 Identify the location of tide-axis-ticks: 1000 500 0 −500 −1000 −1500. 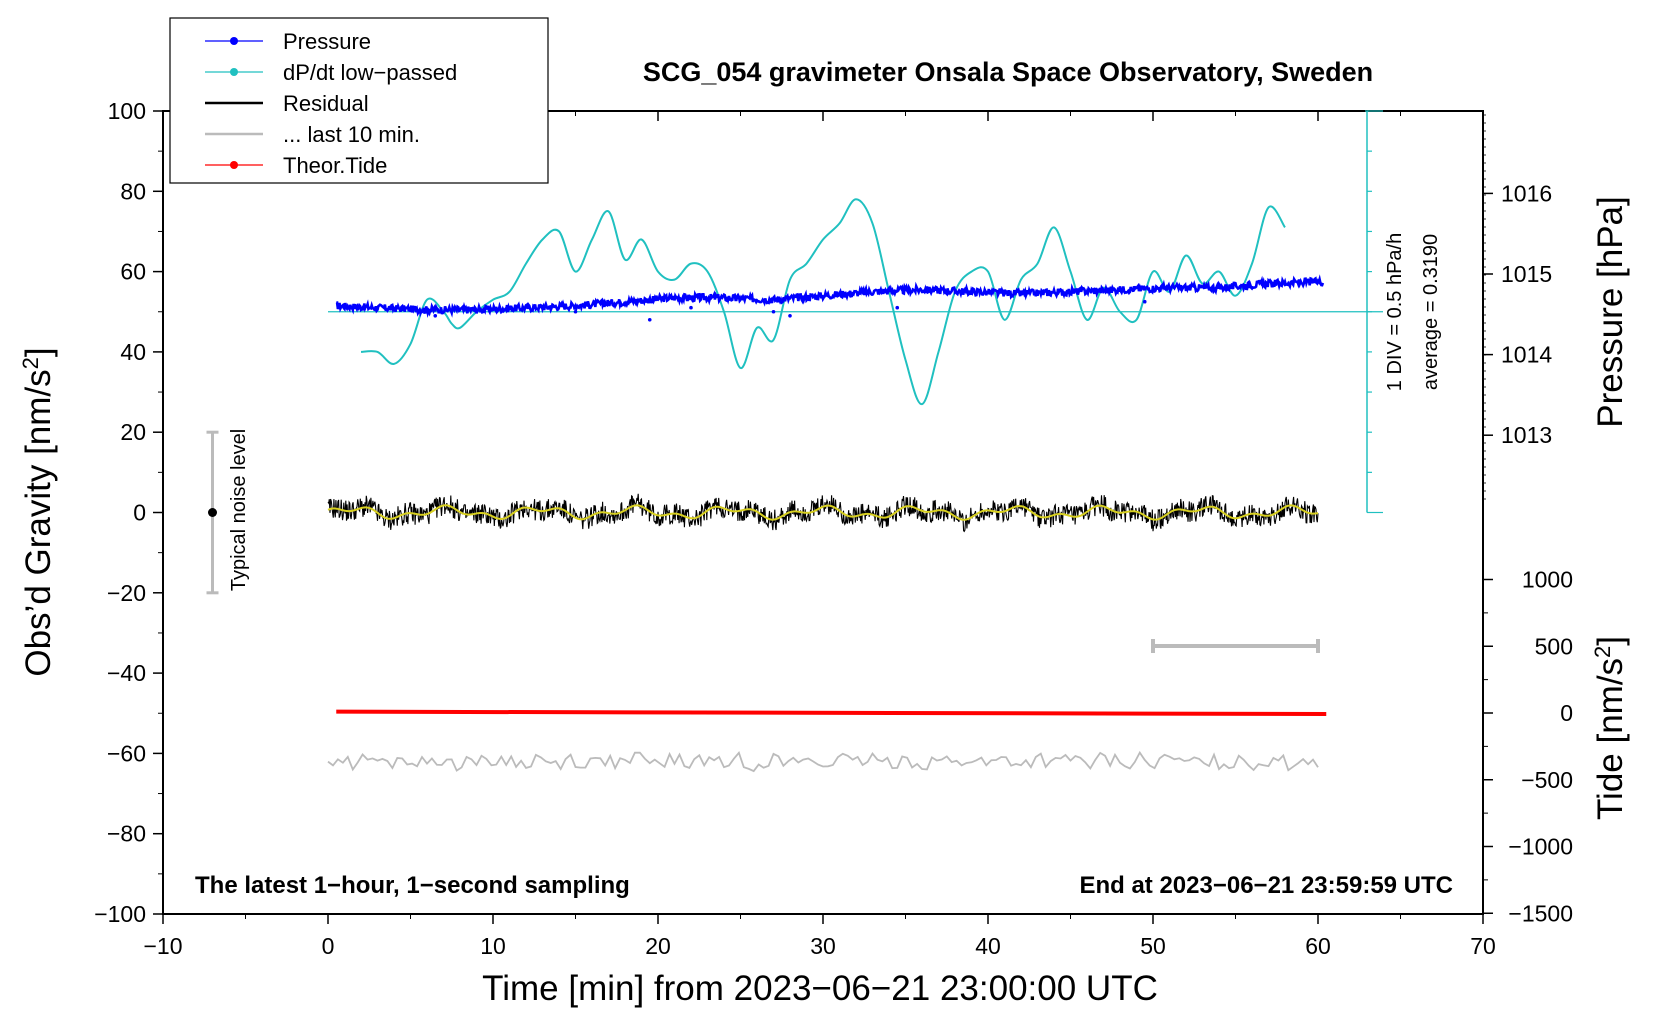
(1528, 746).